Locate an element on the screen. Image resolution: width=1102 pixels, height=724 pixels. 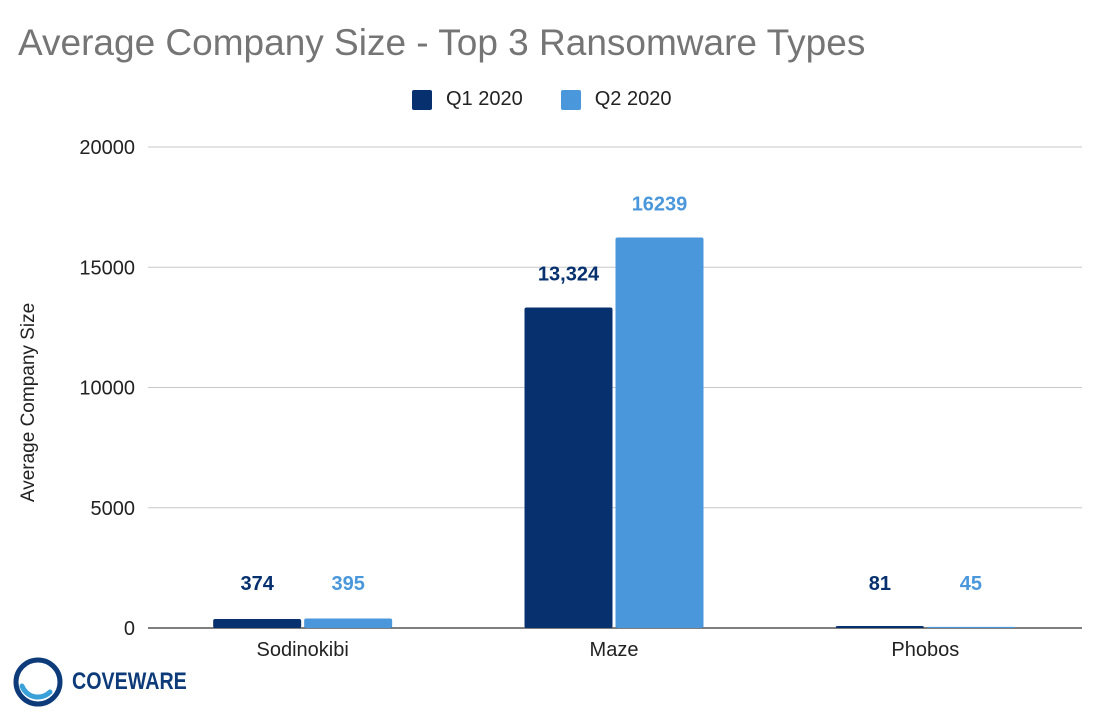
data-label: 395 is located at coordinates (347, 584).